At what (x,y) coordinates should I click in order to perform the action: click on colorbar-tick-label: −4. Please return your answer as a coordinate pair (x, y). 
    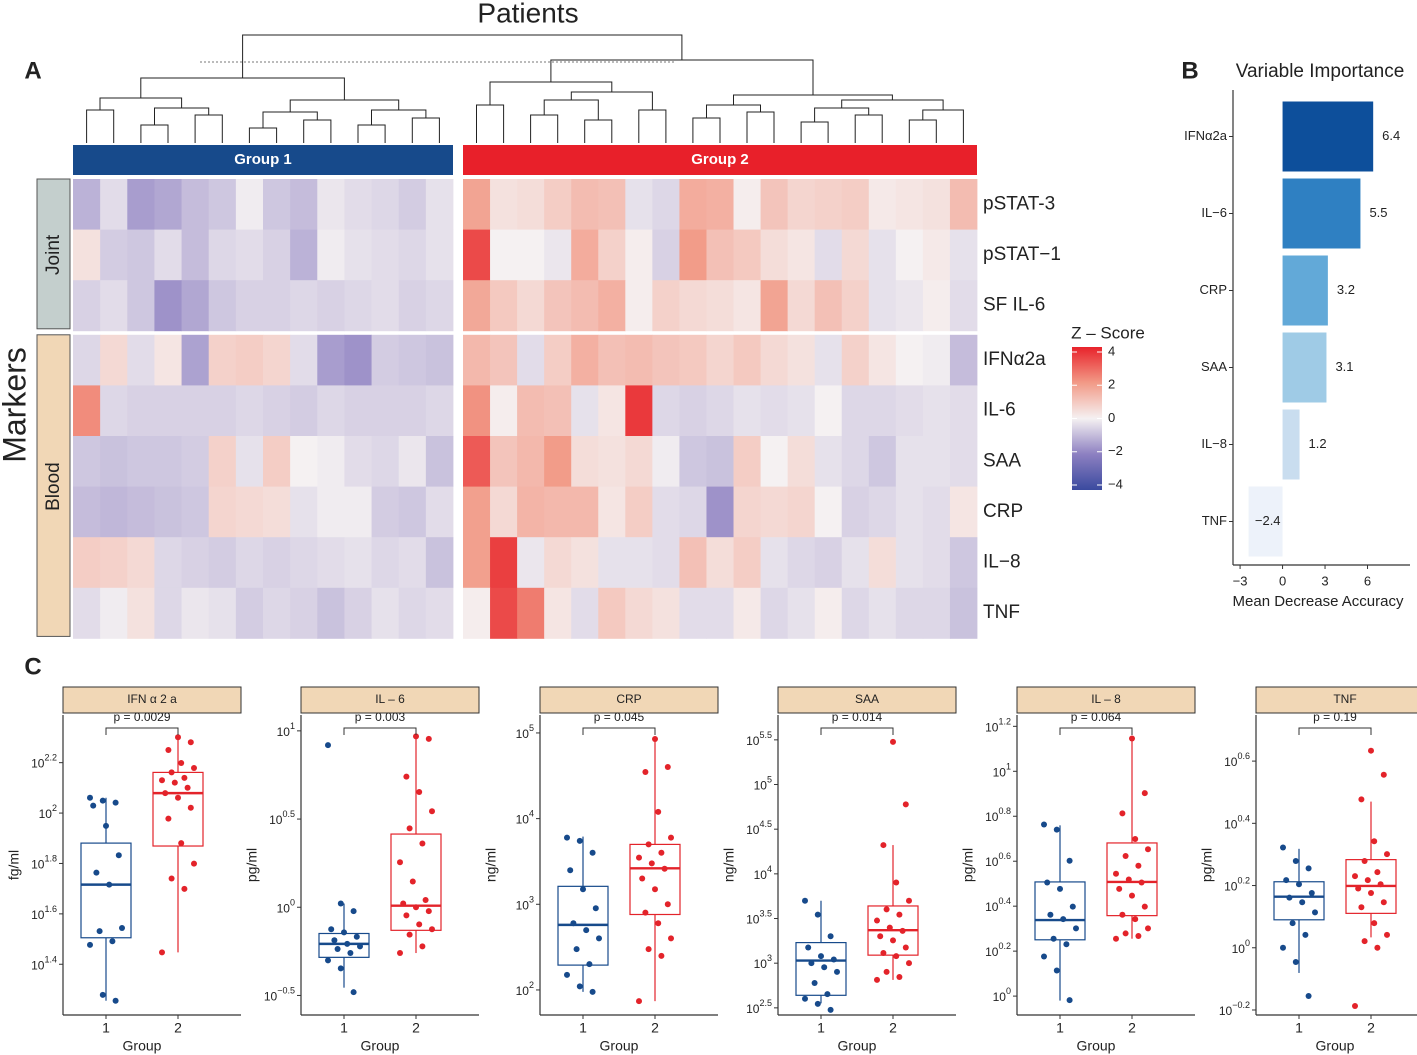
    Looking at the image, I should click on (1115, 483).